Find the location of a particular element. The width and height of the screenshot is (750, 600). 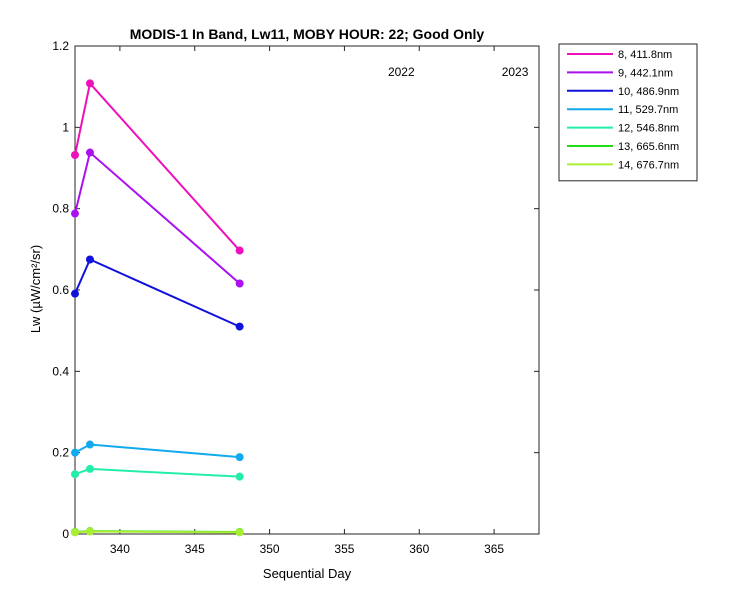

year-label: 2023 is located at coordinates (515, 72).